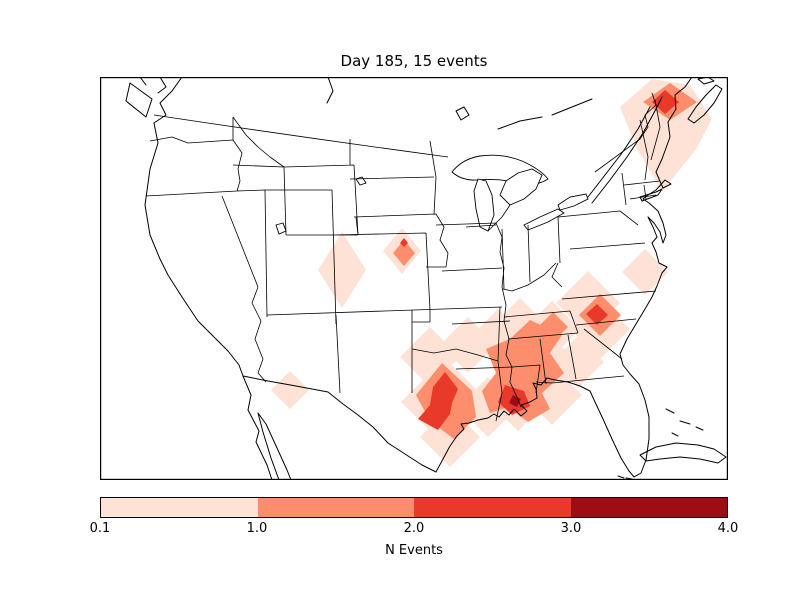 Image resolution: width=800 pixels, height=600 pixels. Describe the element at coordinates (414, 550) in the screenshot. I see `colorbar-axis-label: N Events` at that location.